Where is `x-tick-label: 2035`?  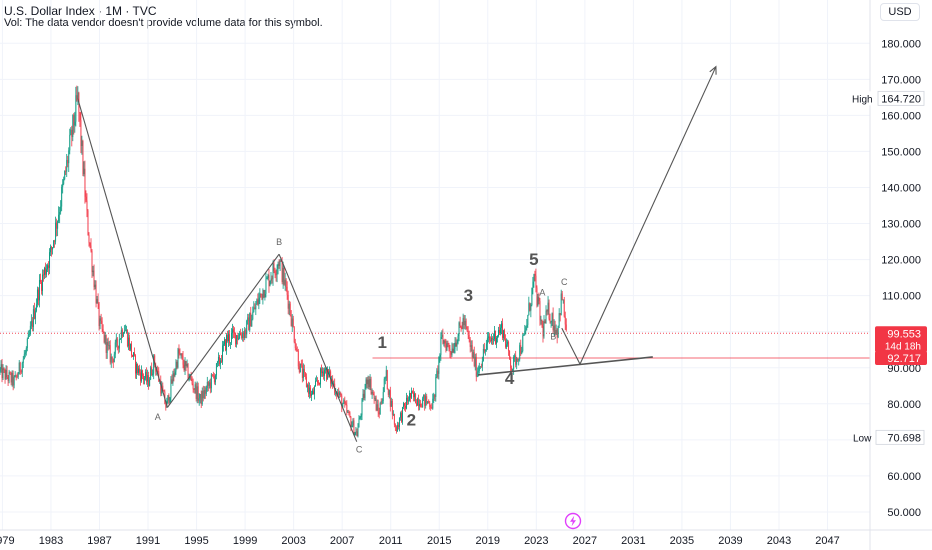 x-tick-label: 2035 is located at coordinates (682, 541).